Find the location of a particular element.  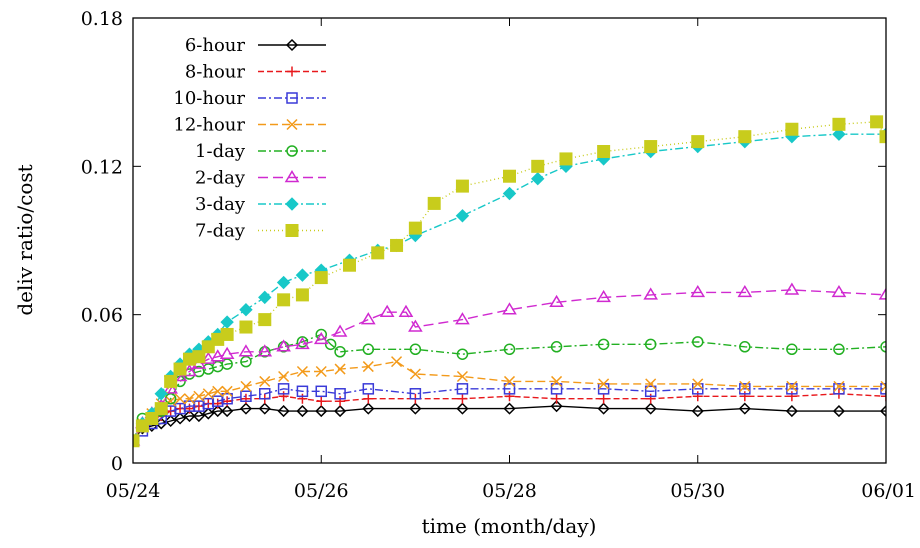

legend-label: 2-day is located at coordinates (220, 178).